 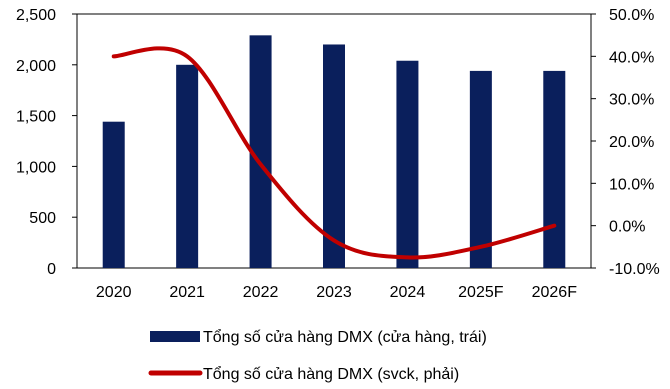 What do you see at coordinates (261, 292) in the screenshot?
I see `x-tick-label: 2022` at bounding box center [261, 292].